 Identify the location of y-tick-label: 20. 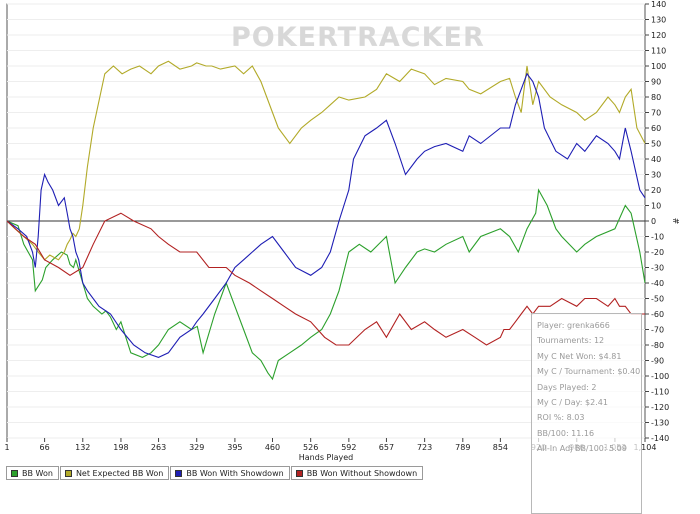
(656, 190).